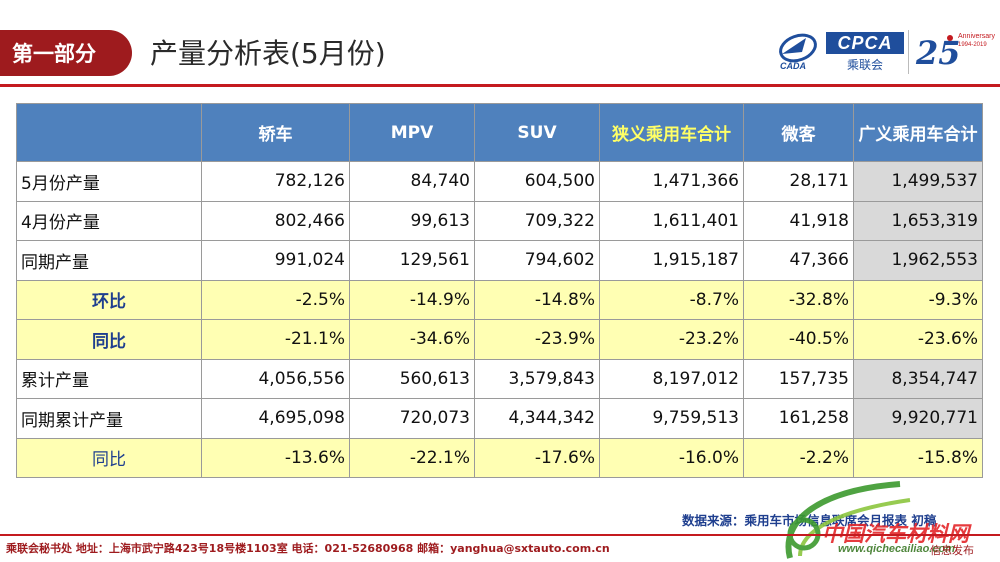 Image resolution: width=1000 pixels, height=562 pixels. I want to click on table-cell: 802,466, so click(275, 220).